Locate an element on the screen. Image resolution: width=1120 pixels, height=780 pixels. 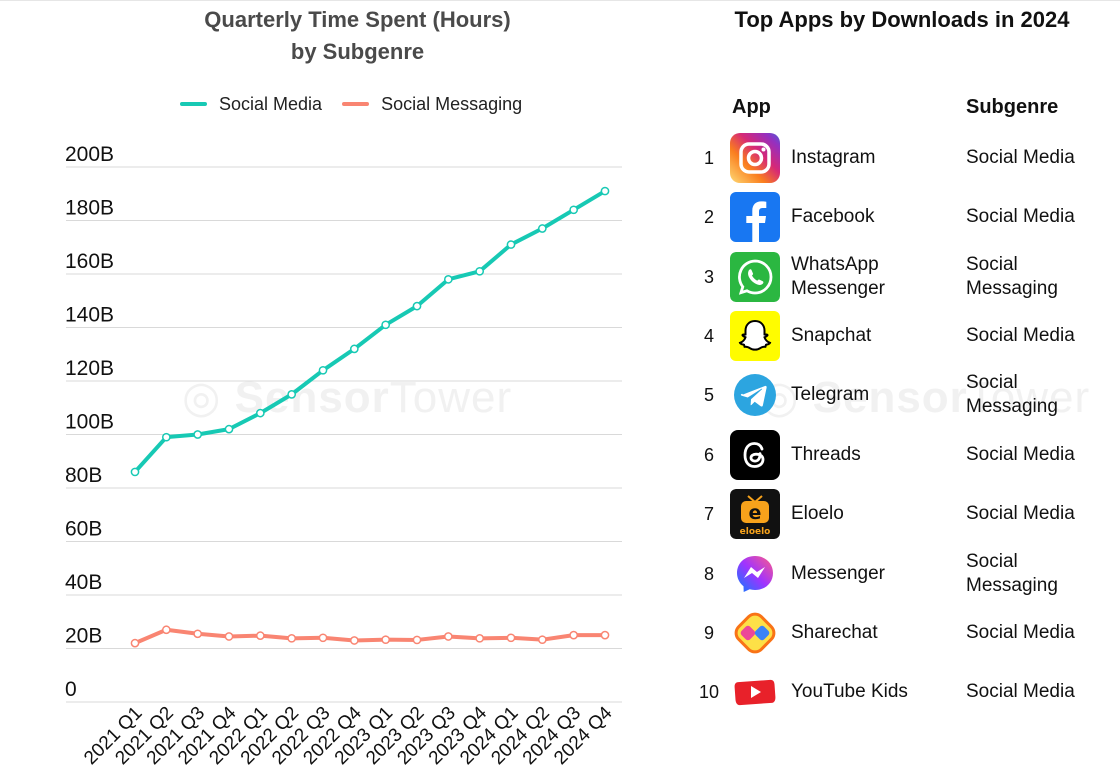
app-name: Threads is located at coordinates (826, 454).